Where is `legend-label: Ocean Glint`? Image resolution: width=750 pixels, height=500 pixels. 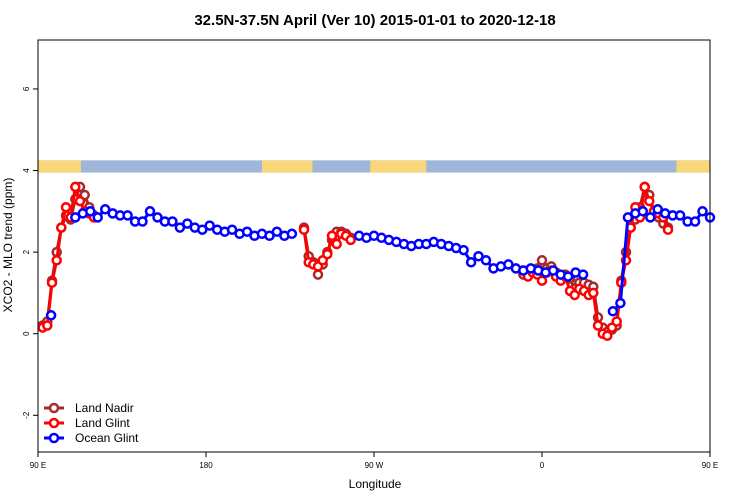 legend-label: Ocean Glint is located at coordinates (107, 438).